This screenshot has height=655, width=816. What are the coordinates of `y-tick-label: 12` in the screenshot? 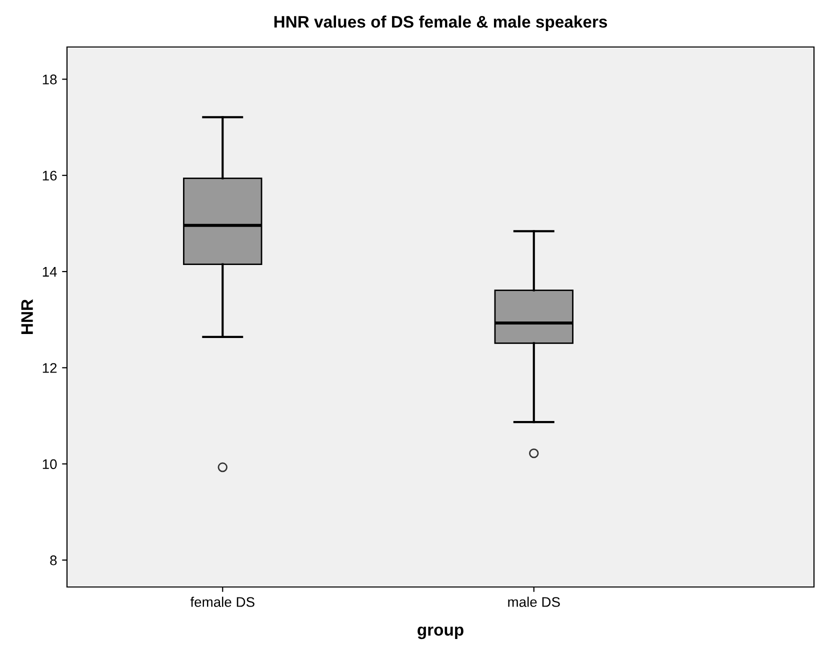 It's located at (49, 368).